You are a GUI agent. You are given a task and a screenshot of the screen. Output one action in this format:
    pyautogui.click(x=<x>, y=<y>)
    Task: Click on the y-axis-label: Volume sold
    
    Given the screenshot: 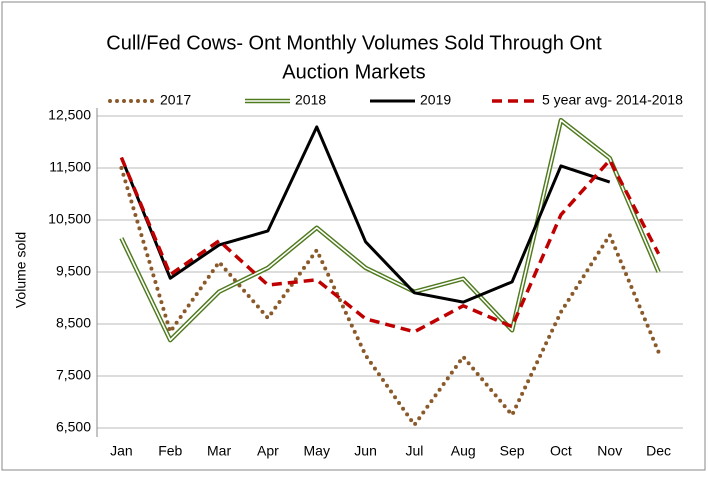 What is the action you would take?
    pyautogui.click(x=21, y=270)
    